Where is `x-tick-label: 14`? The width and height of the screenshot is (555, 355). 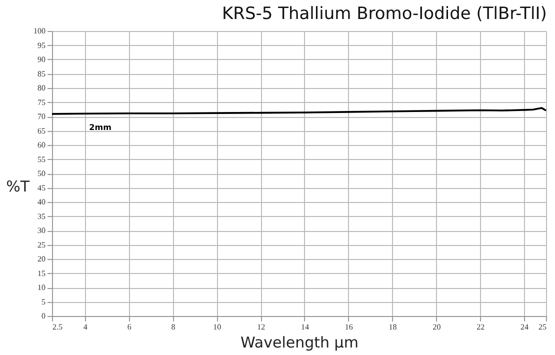
x-tick-label: 14 is located at coordinates (304, 327).